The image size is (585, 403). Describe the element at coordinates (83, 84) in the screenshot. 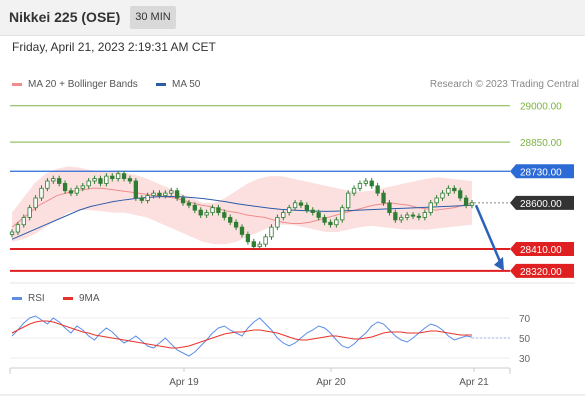

I see `ma20-label: MA 20 + Bollinger Bands` at that location.